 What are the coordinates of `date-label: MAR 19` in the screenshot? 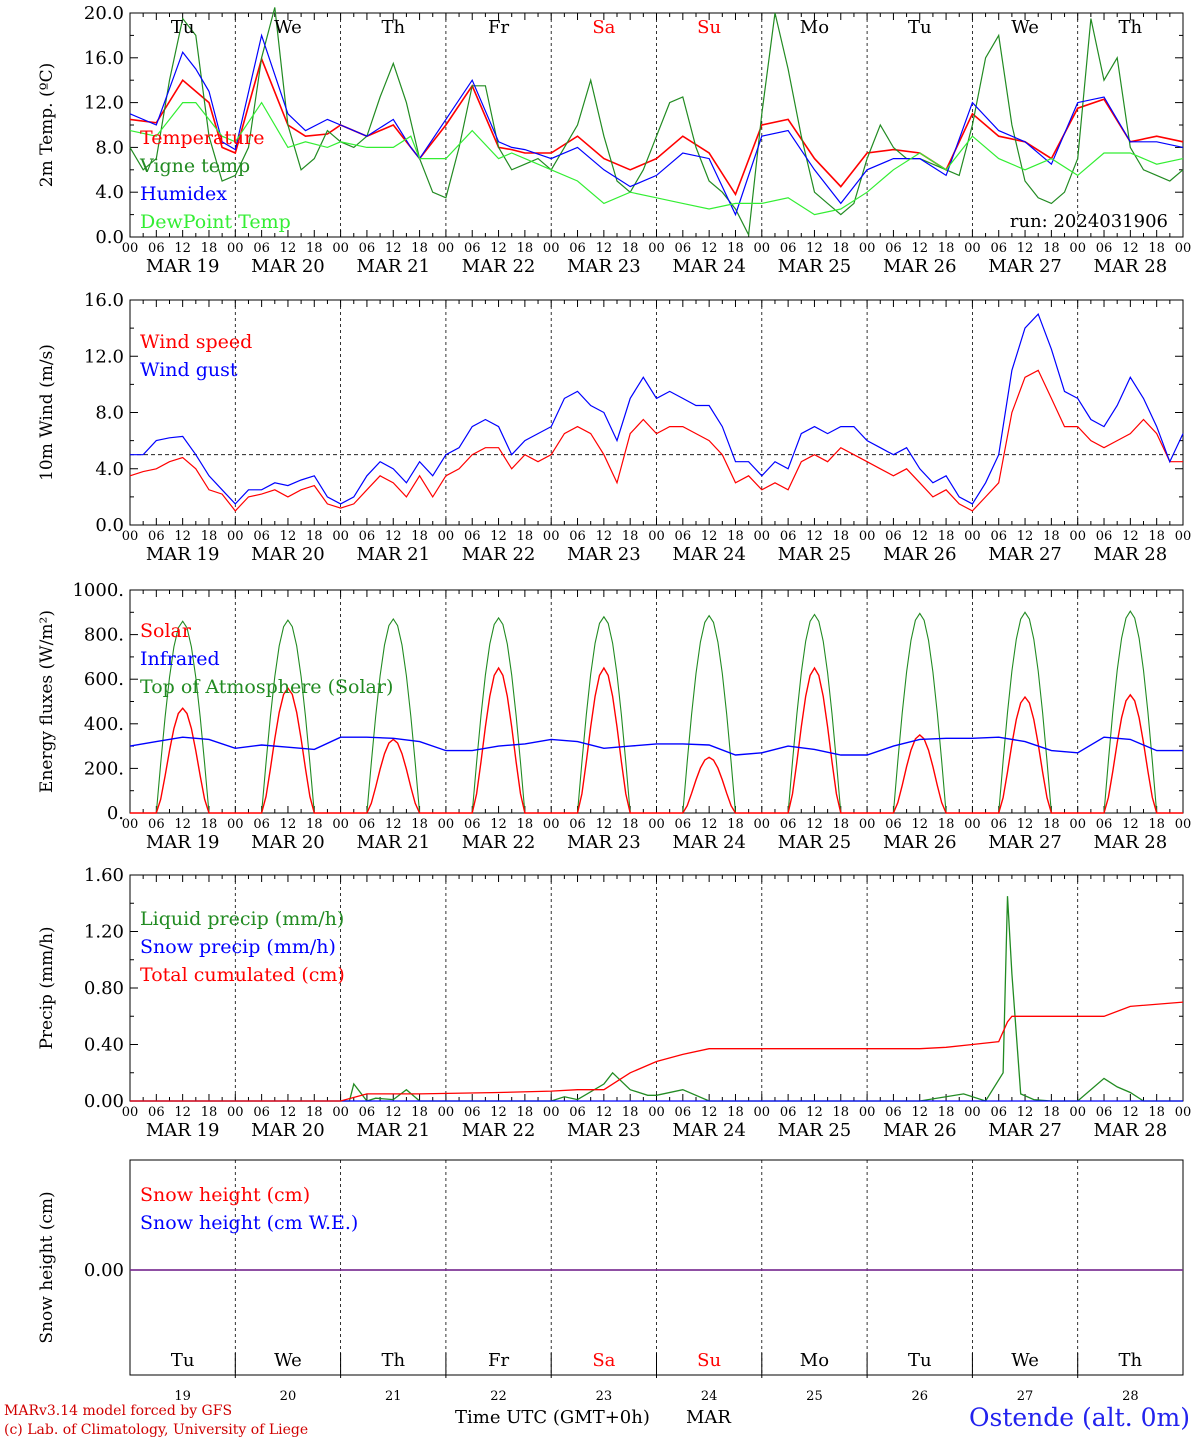 It's located at (183, 266).